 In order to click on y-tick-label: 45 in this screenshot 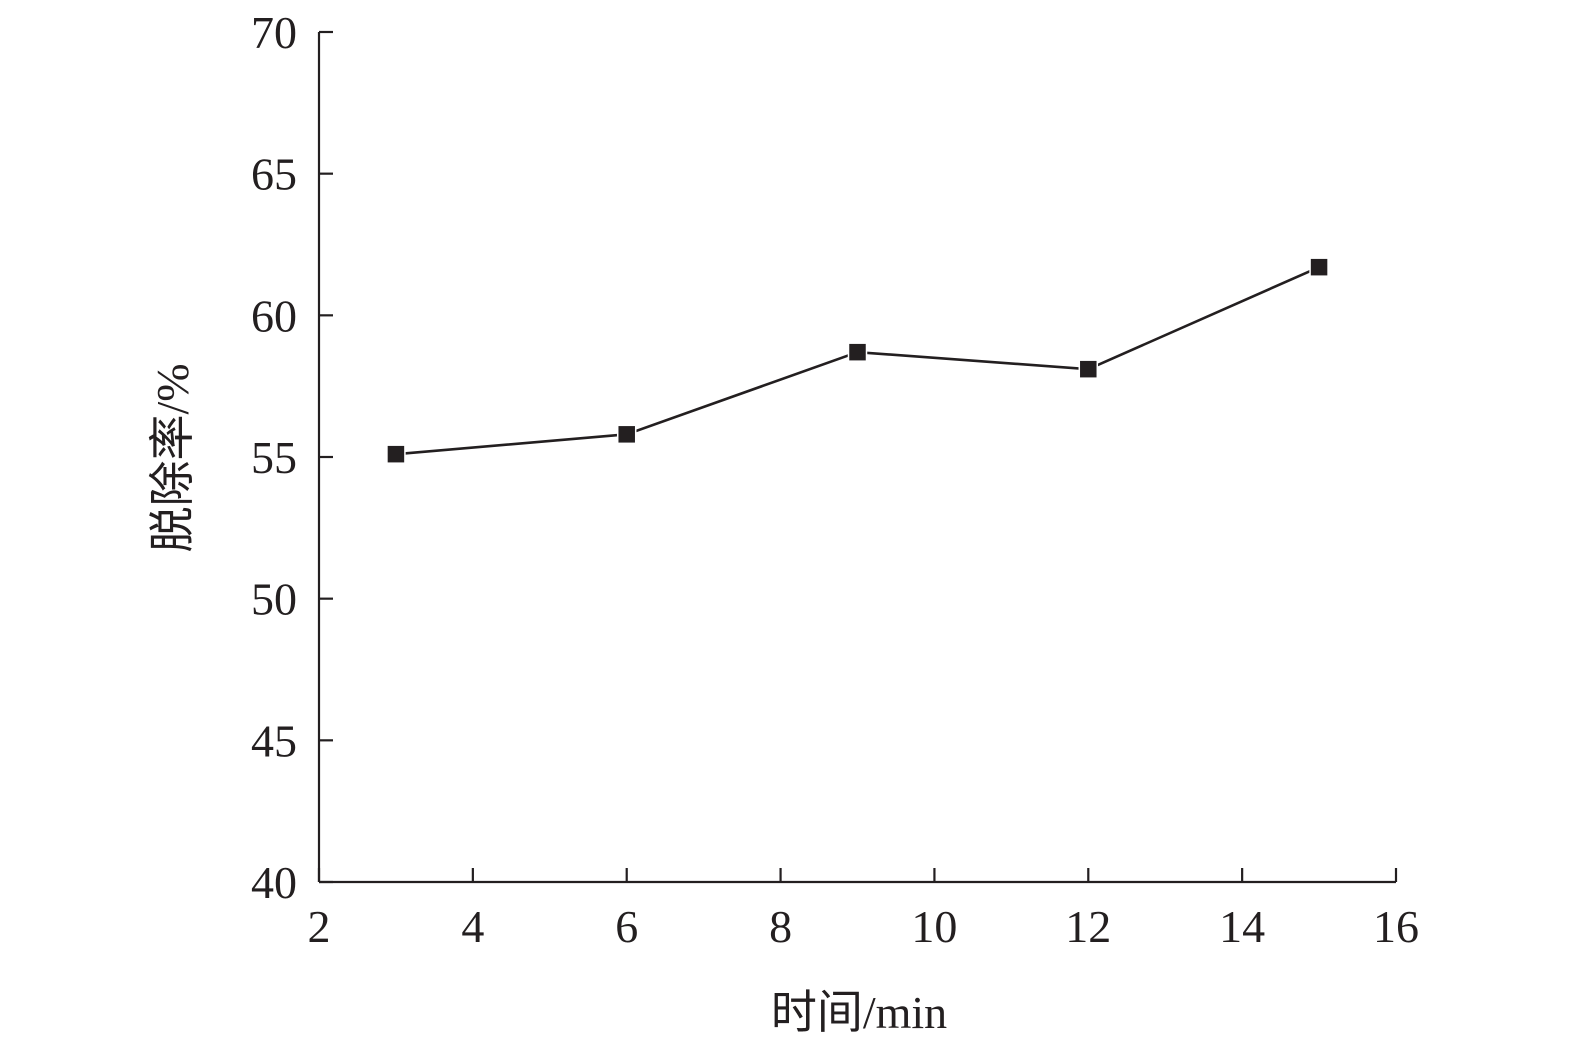, I will do `click(274, 740)`.